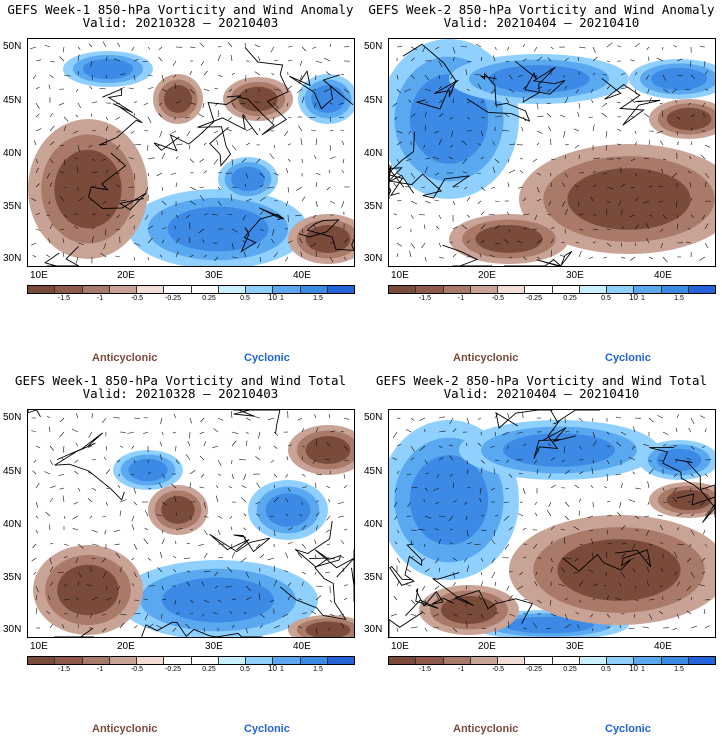  What do you see at coordinates (575, 275) in the screenshot?
I see `lon-label: 30E` at bounding box center [575, 275].